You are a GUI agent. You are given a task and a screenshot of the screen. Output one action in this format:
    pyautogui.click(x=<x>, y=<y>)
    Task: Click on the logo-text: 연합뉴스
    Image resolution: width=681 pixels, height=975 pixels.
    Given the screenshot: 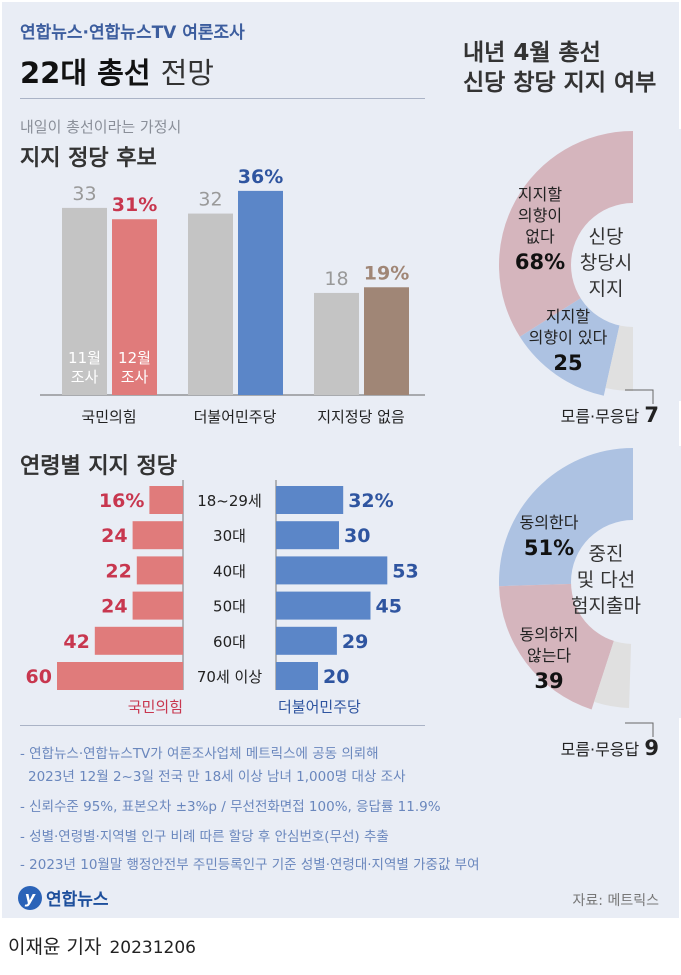 What is the action you would take?
    pyautogui.click(x=77, y=900)
    